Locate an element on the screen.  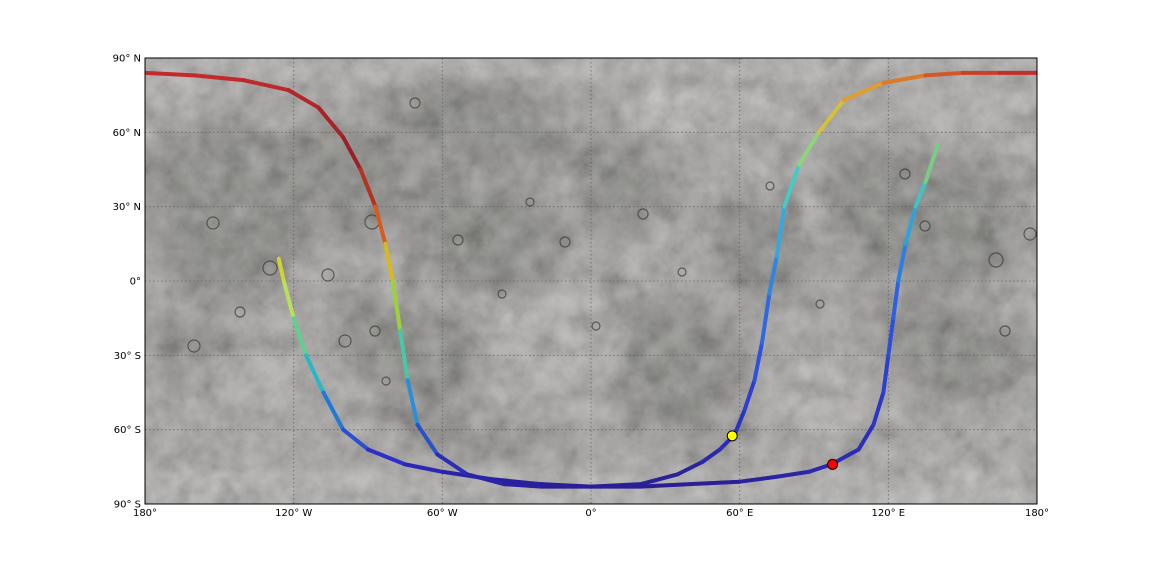
lon-tick-label-60w: 60° W is located at coordinates (442, 513).